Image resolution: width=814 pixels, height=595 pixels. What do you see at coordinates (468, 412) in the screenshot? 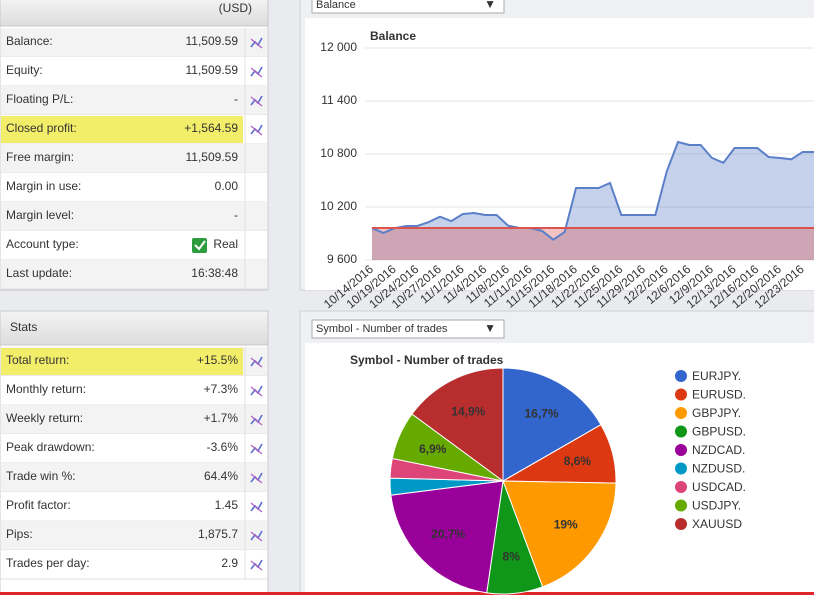
I see `slice-label: 14,9%` at bounding box center [468, 412].